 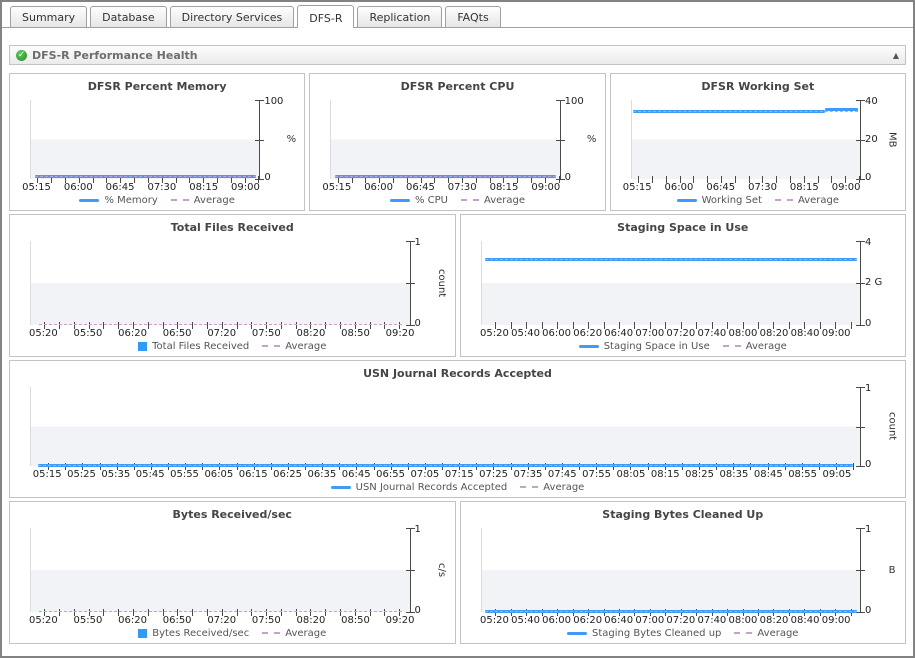 What do you see at coordinates (214, 200) in the screenshot?
I see `average-label: Average` at bounding box center [214, 200].